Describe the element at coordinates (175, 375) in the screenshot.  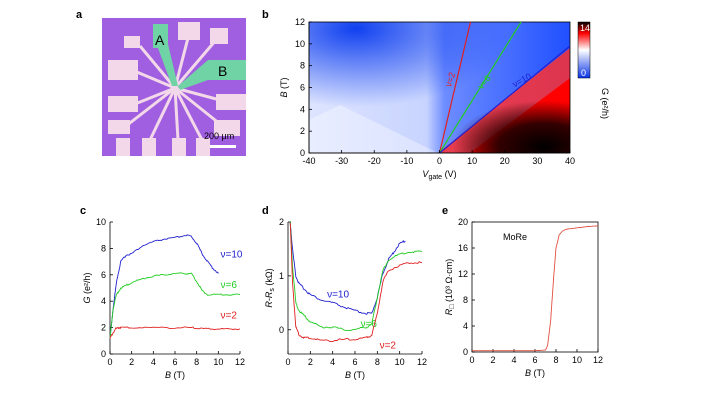
I see `x-axis-label-c: B (T)` at that location.